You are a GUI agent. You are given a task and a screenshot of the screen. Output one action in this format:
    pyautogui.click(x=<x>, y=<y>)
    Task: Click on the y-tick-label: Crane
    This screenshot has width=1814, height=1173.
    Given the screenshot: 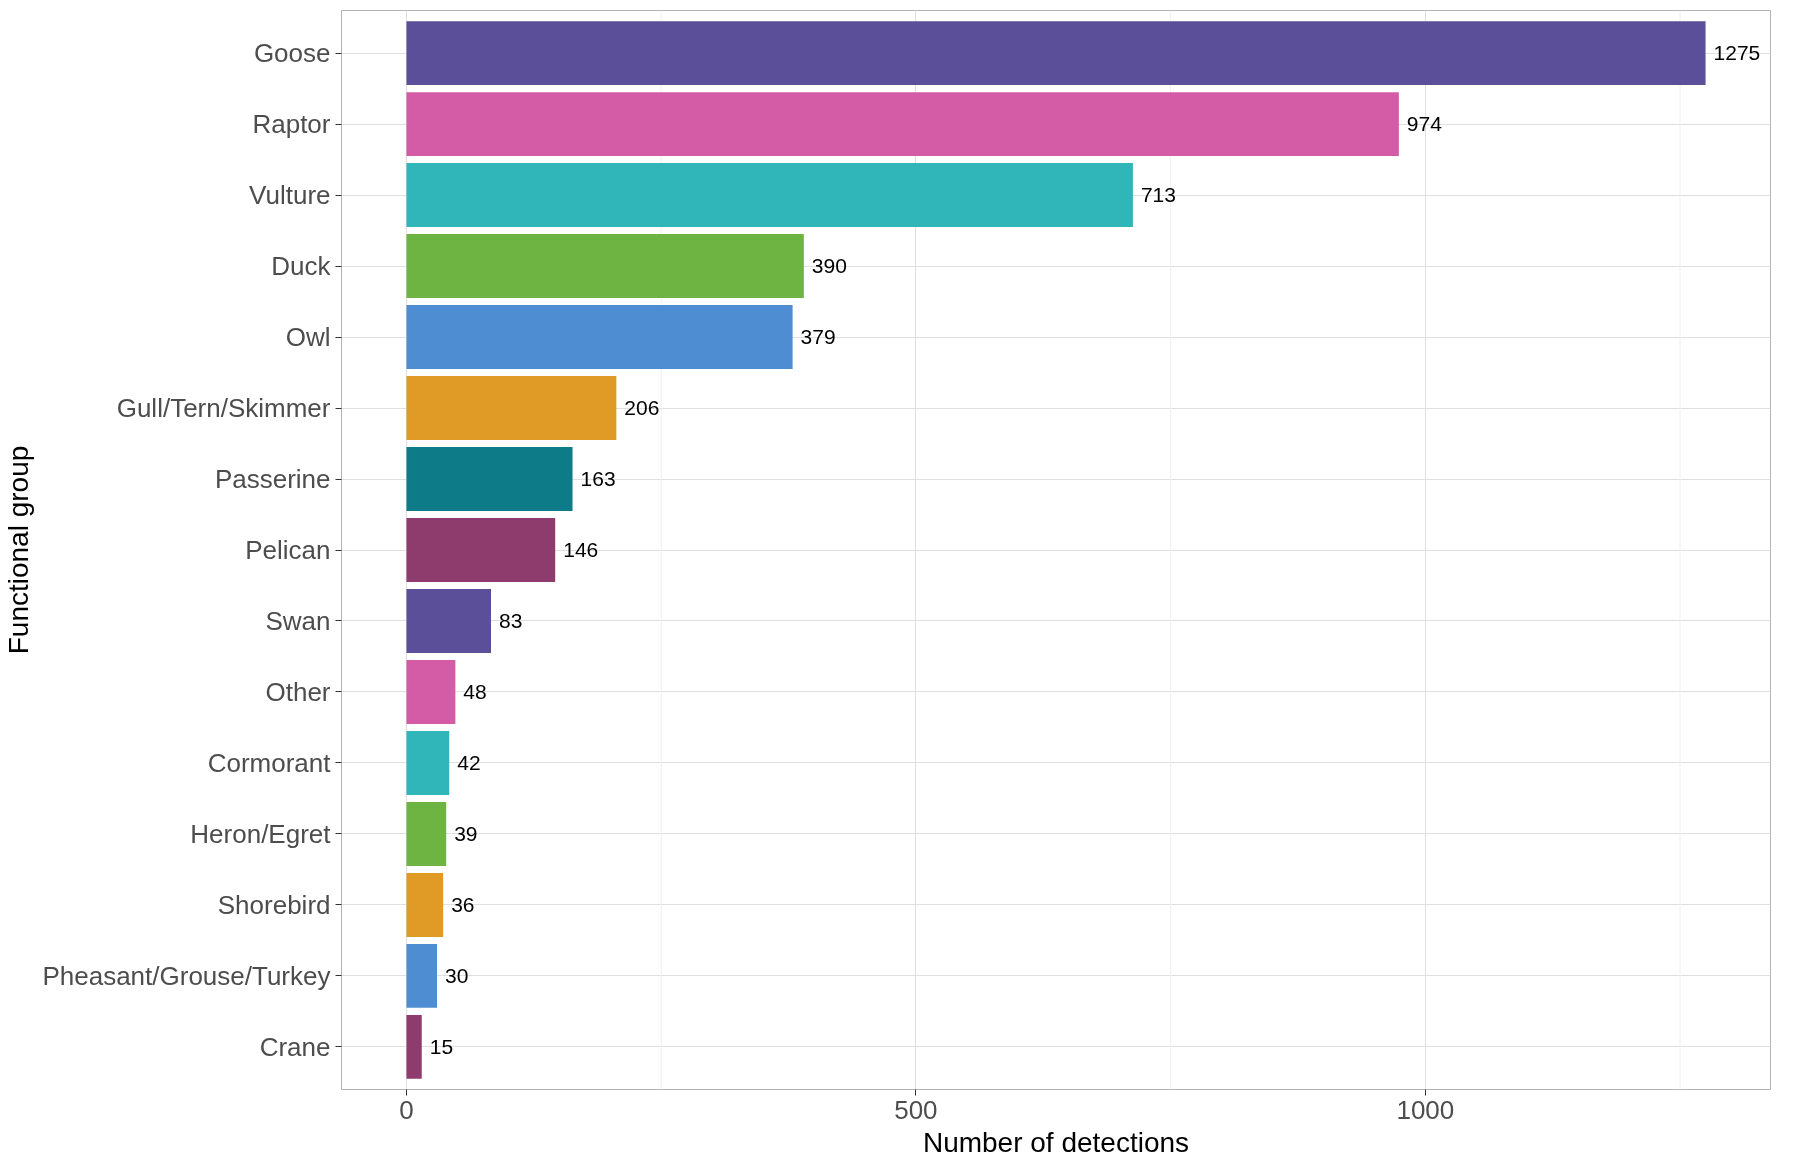 What is the action you would take?
    pyautogui.click(x=295, y=1046)
    